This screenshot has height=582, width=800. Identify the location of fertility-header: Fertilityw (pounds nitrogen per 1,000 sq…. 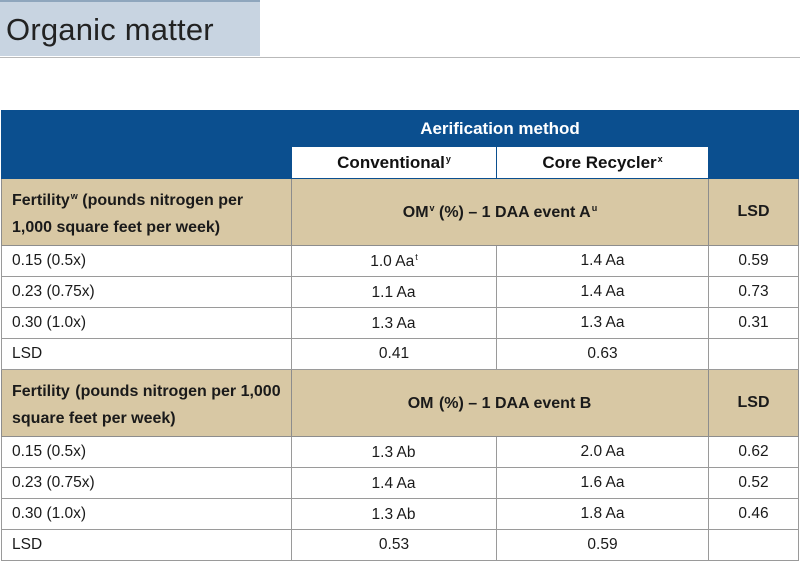
(146, 212).